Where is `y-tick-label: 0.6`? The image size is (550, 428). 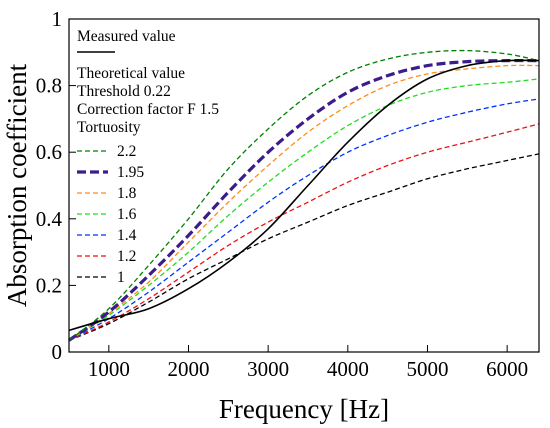 y-tick-label: 0.6 is located at coordinates (49, 152).